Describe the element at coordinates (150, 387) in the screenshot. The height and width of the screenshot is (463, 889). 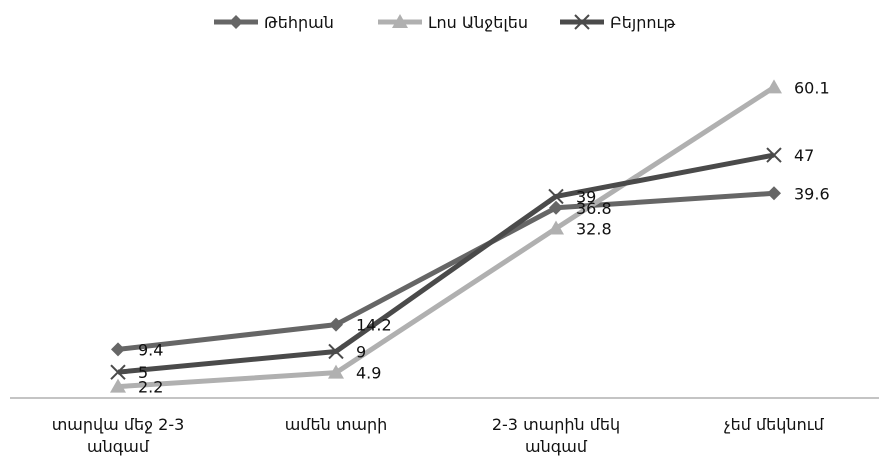
I see `data-label: 2.2` at that location.